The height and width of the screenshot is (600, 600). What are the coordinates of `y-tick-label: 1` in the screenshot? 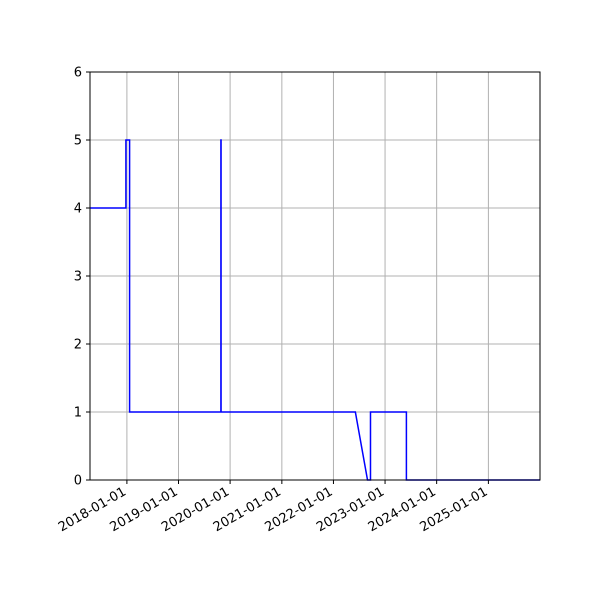 It's located at (78, 413).